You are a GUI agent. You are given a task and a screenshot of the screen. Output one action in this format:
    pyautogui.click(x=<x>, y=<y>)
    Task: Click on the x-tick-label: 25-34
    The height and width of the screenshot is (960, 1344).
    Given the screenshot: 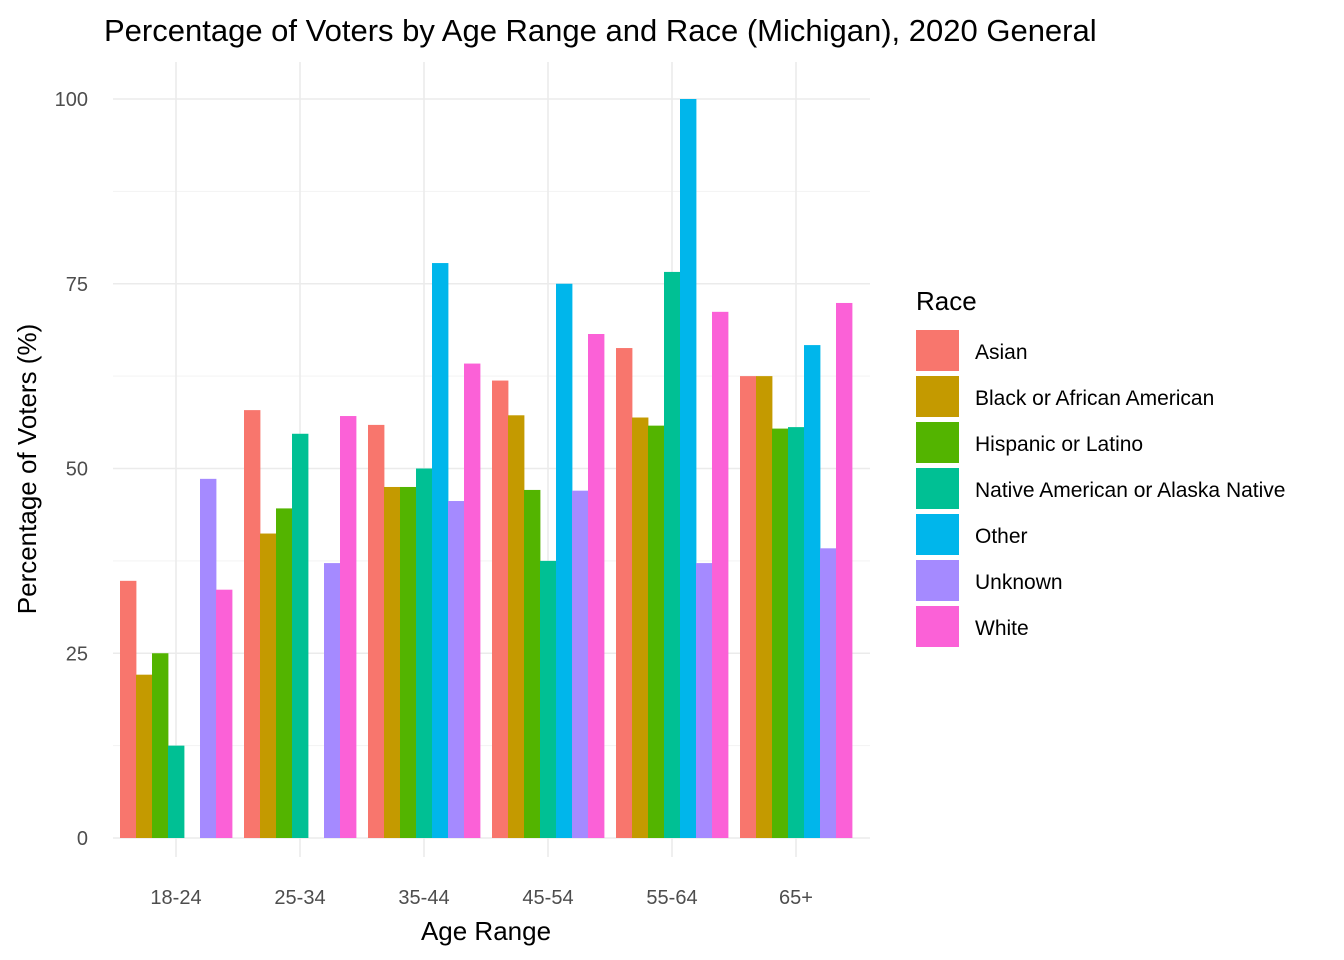 What is the action you would take?
    pyautogui.click(x=299, y=898)
    